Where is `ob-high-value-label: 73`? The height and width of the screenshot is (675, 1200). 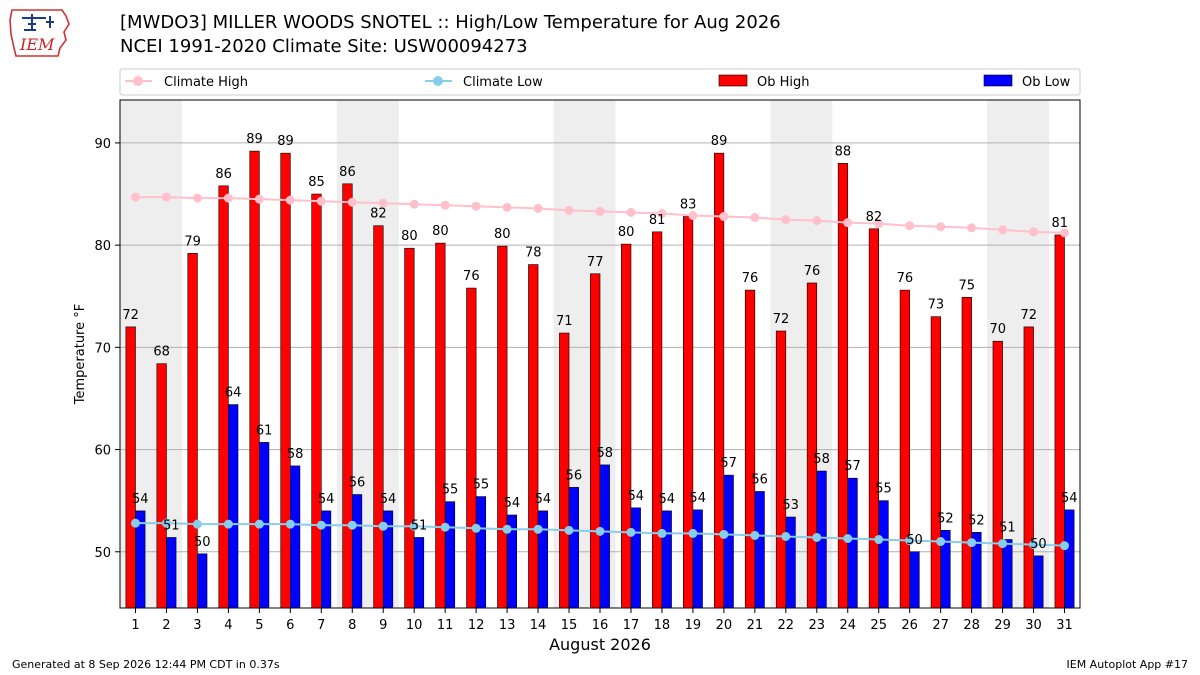
ob-high-value-label: 73 is located at coordinates (936, 305).